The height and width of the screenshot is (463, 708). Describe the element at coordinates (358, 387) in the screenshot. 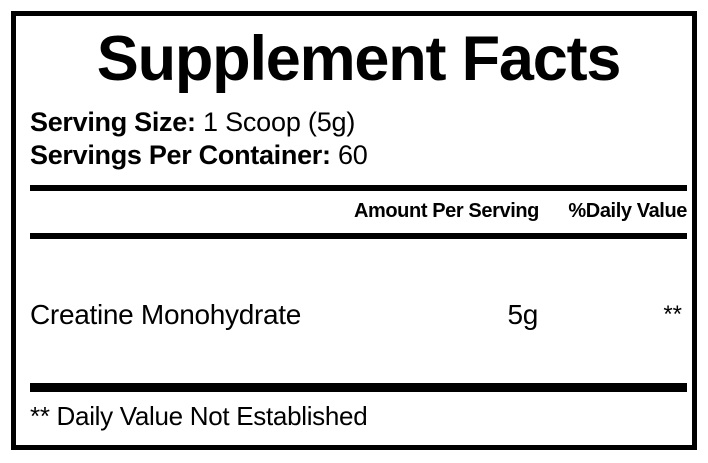

I see `rule-above-footnote` at that location.